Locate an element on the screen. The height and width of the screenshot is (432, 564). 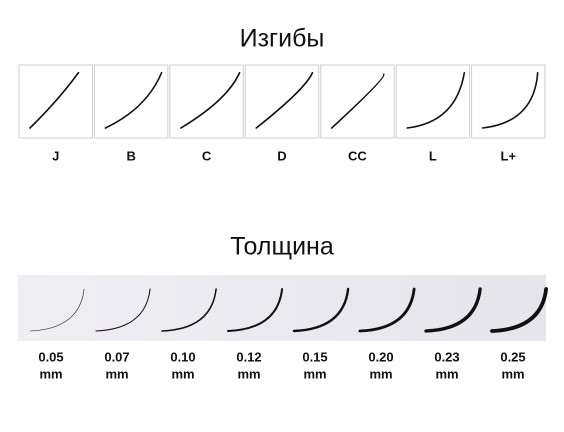
curl-label: C is located at coordinates (207, 155).